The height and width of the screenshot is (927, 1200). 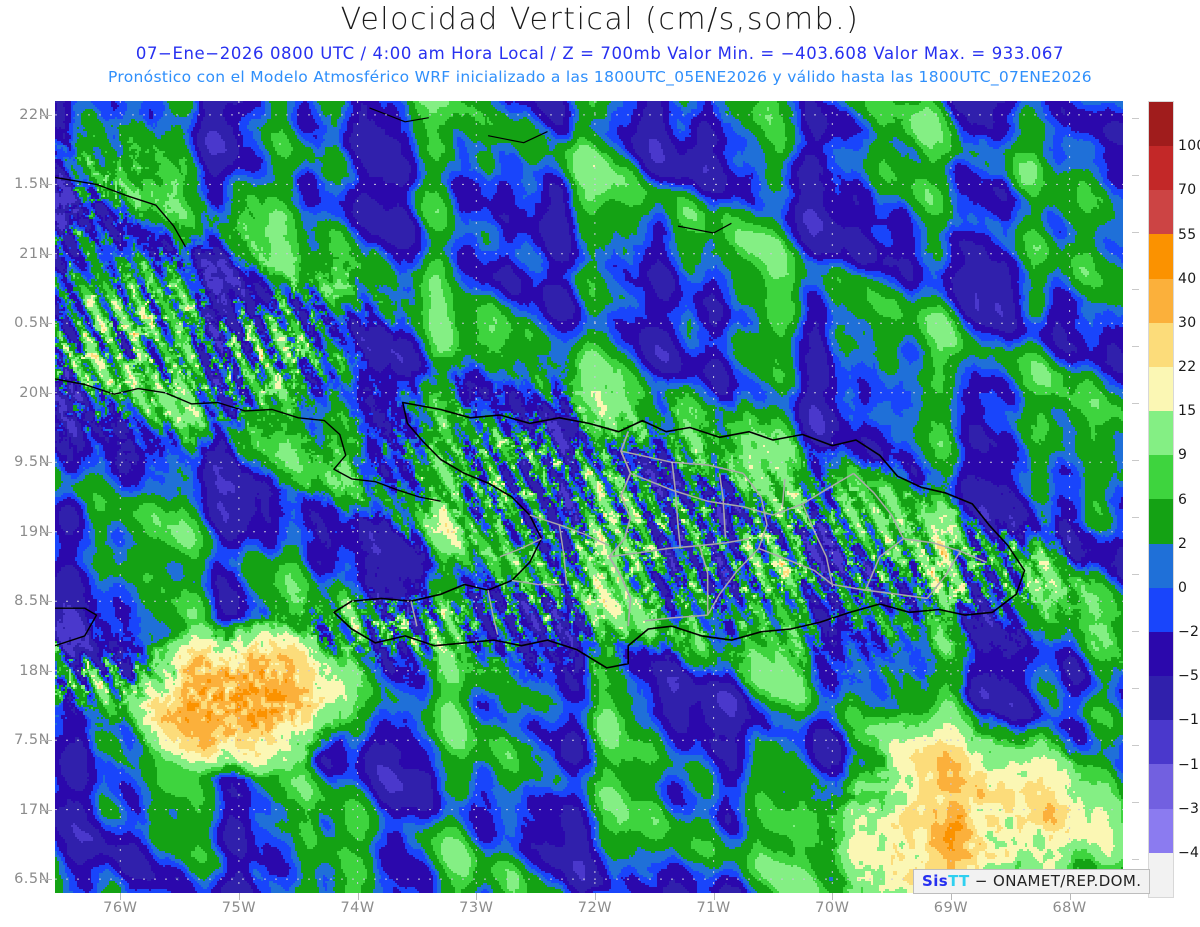 I want to click on colorbar-tick-13: −10, so click(x=1189, y=720).